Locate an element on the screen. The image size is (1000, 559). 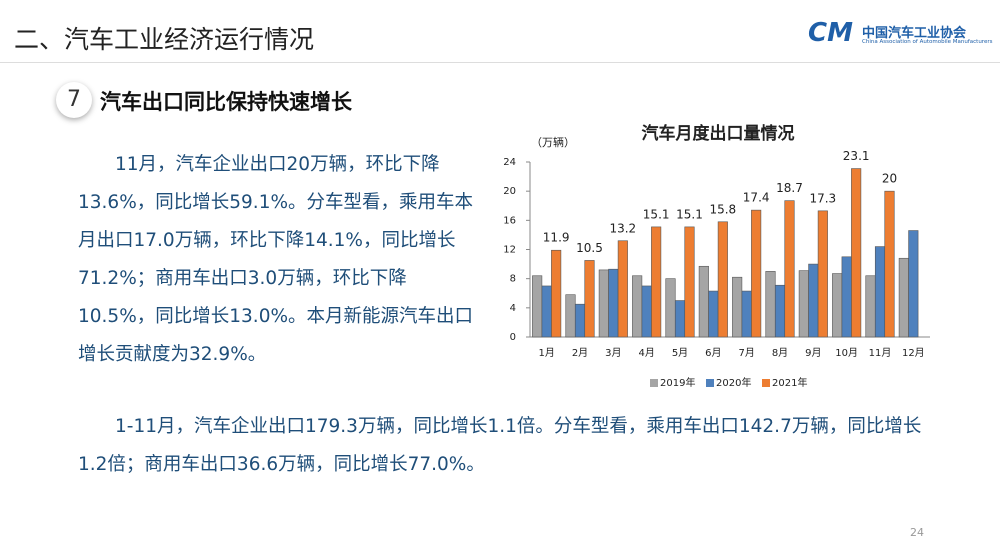
value-label: 11.9 is located at coordinates (556, 238).